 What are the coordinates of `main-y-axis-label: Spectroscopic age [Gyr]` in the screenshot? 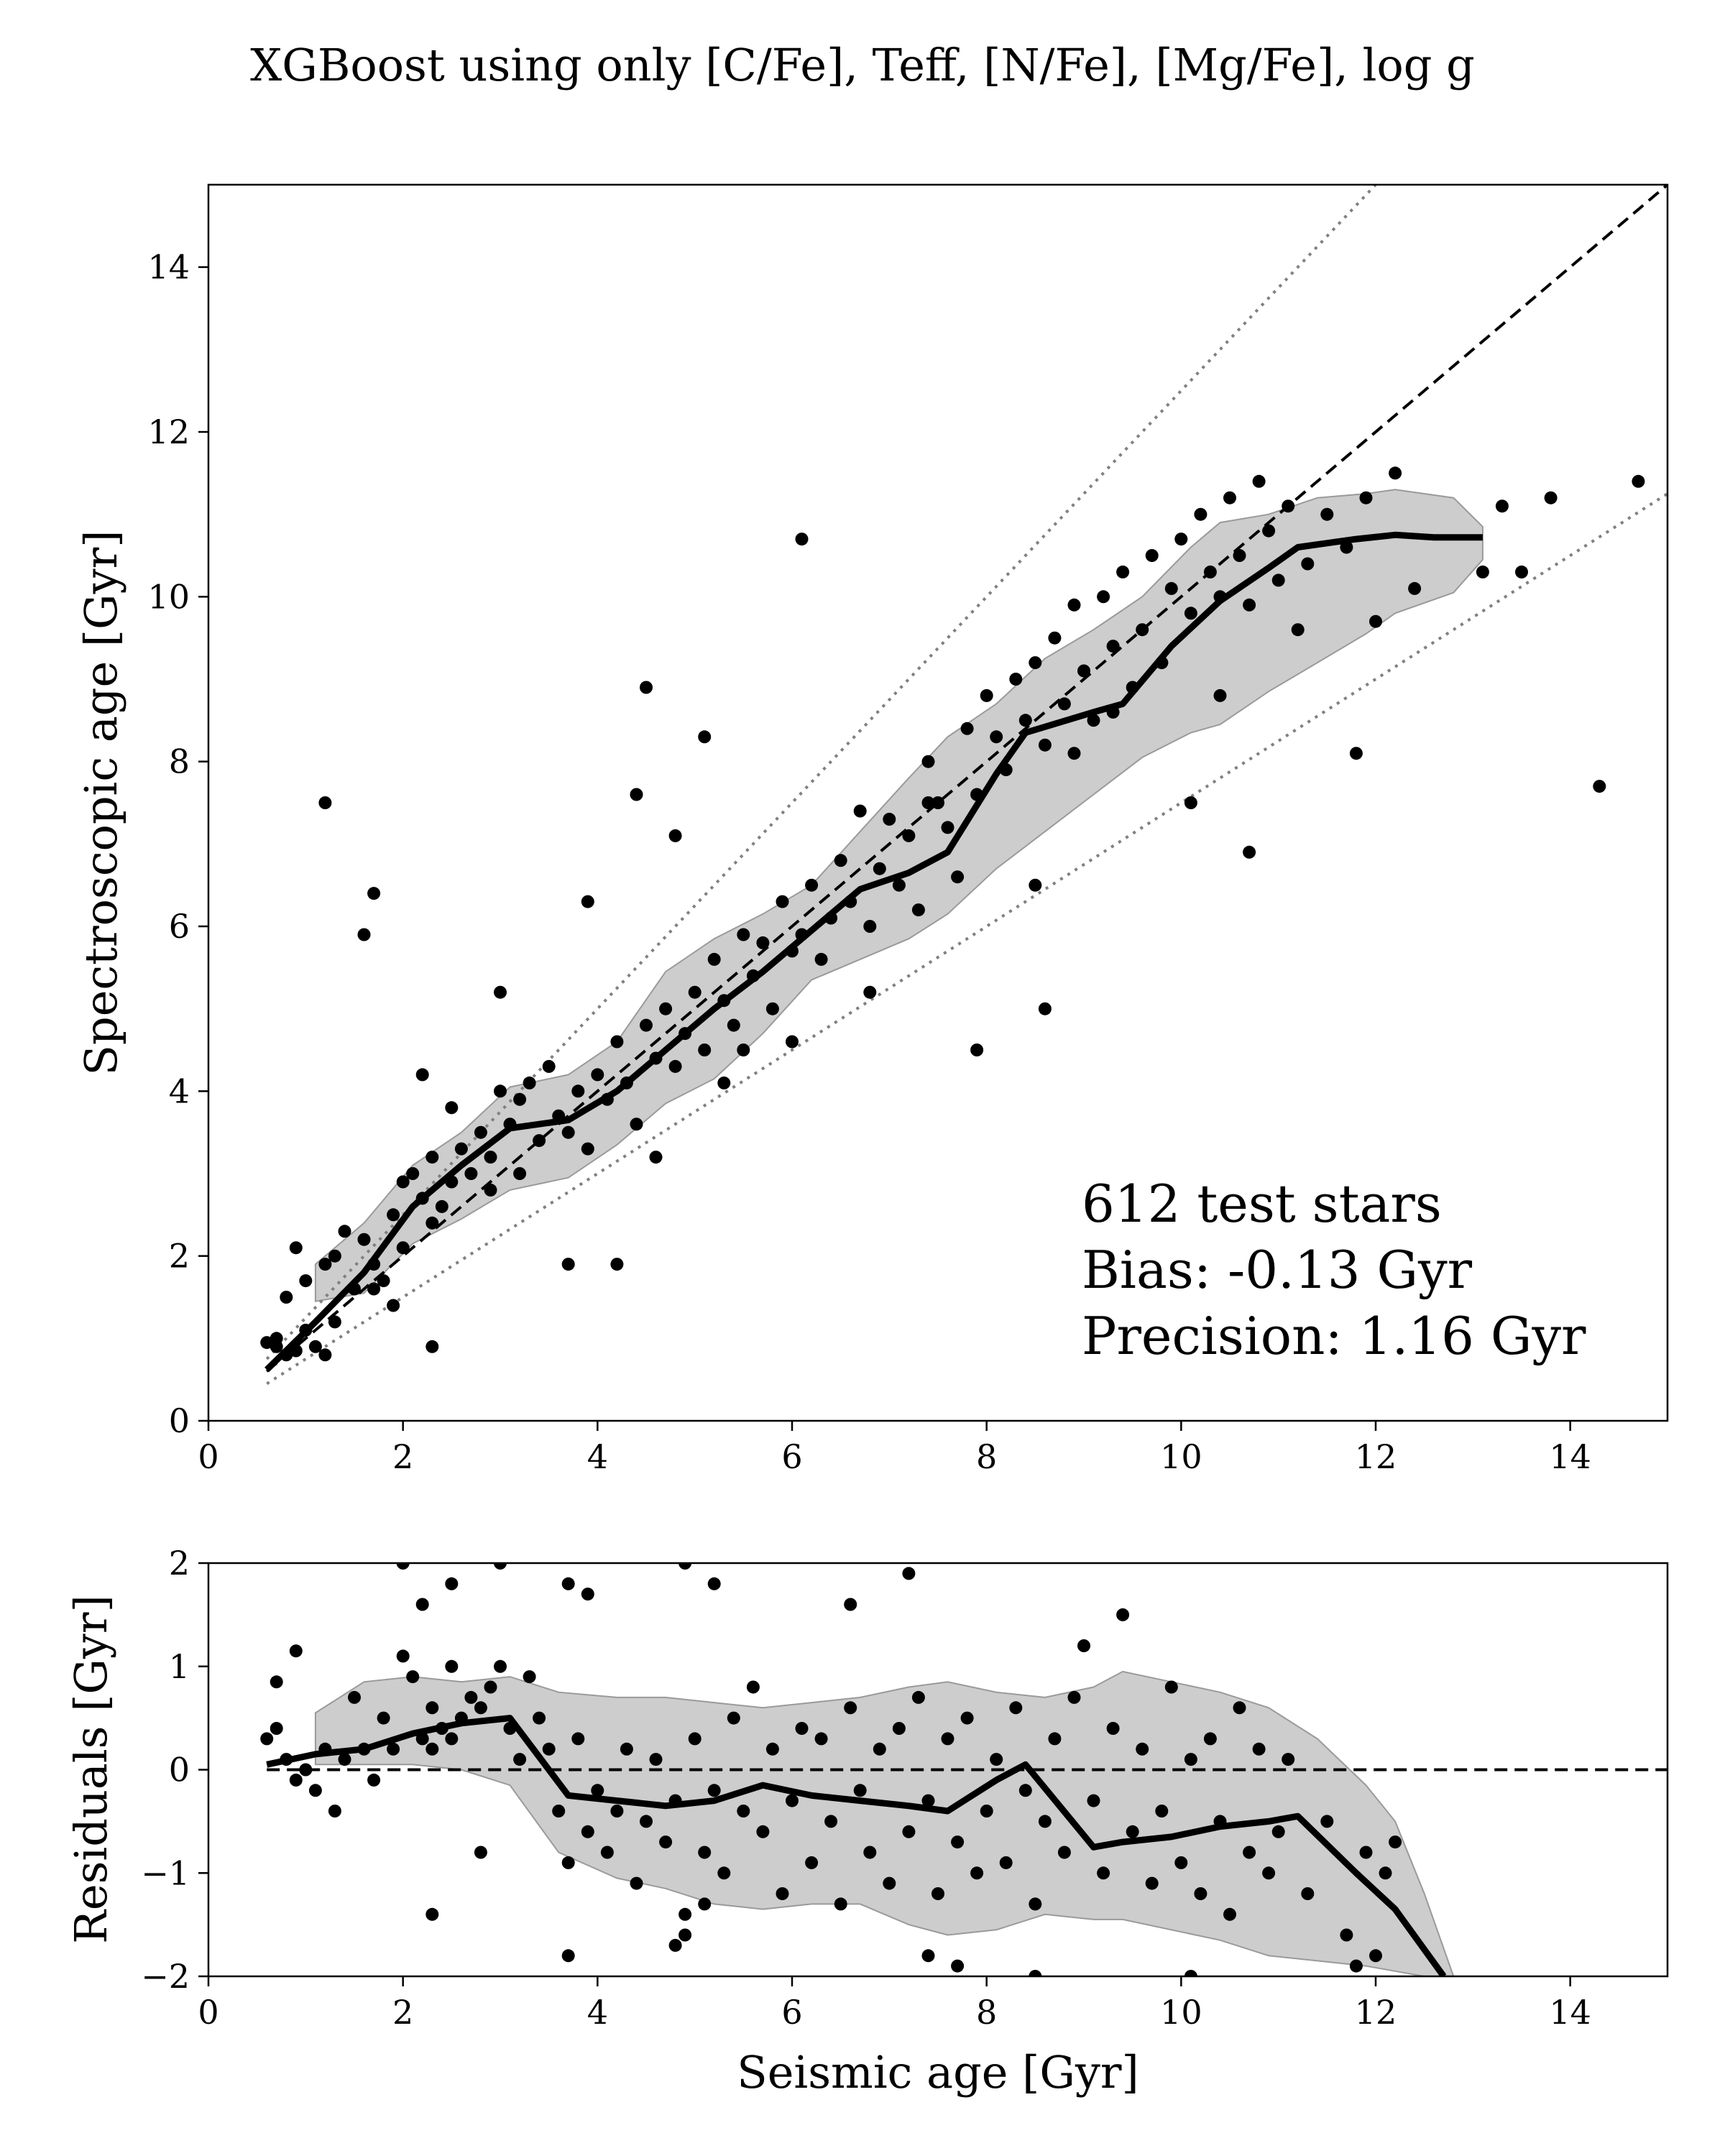 It's located at (101, 803).